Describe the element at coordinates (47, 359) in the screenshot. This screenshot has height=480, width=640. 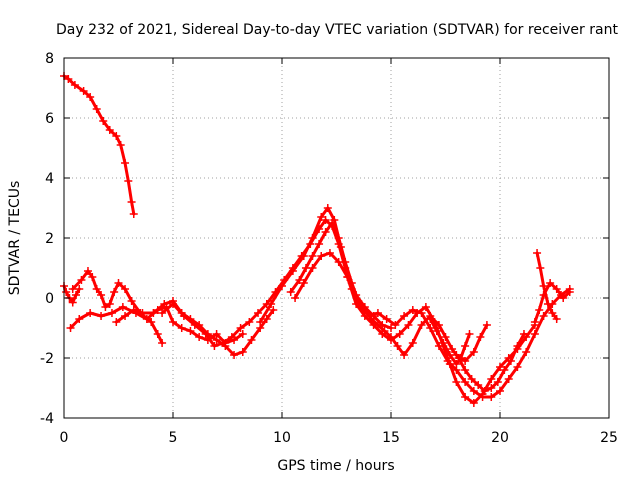
I see `y-tick-label: -2` at that location.